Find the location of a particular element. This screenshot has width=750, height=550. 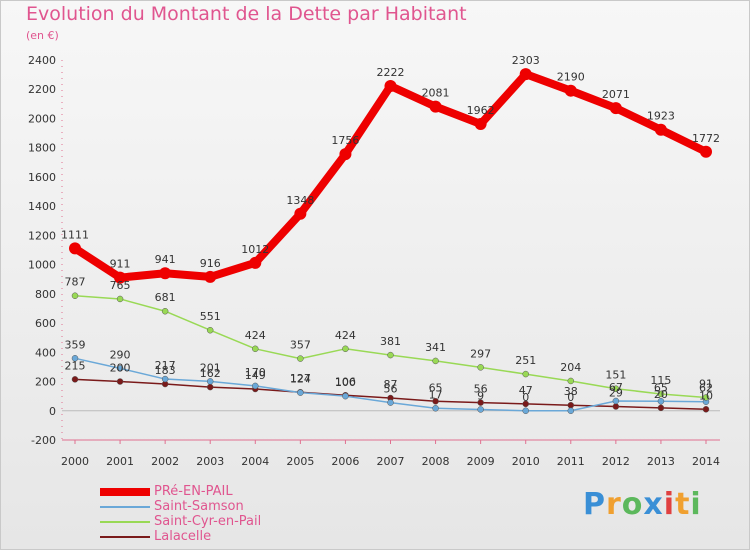

y-tick-label: 200 is located at coordinates (45, 382).